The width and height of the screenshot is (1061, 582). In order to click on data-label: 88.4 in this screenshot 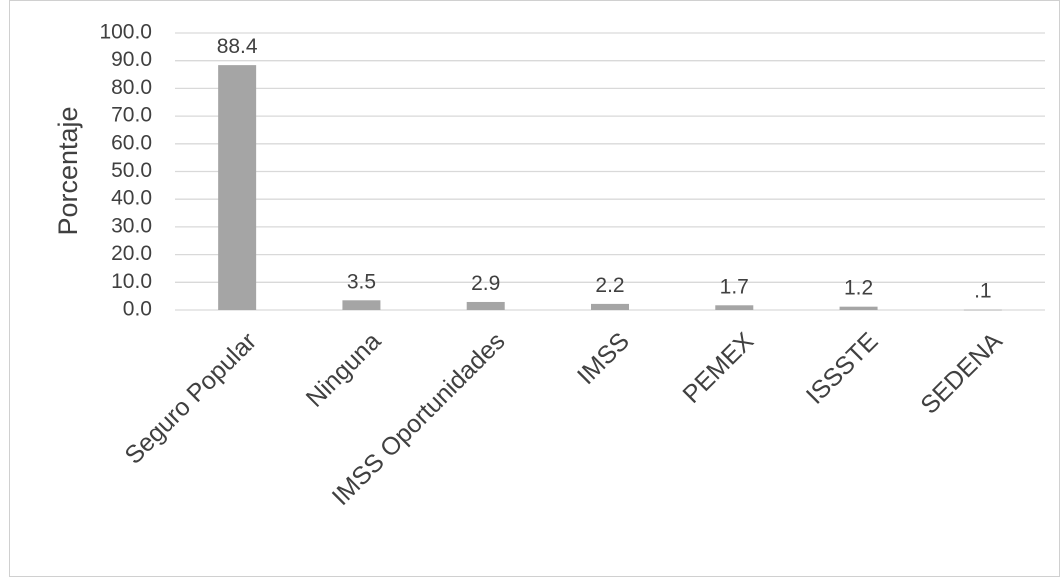, I will do `click(237, 46)`.